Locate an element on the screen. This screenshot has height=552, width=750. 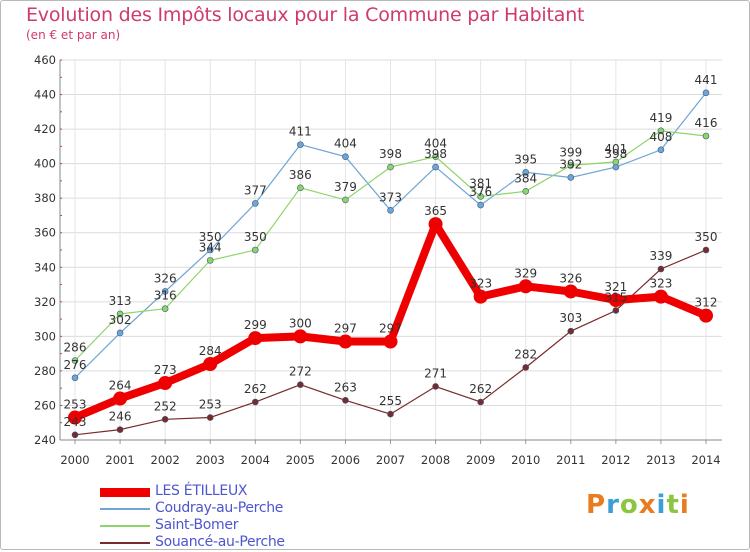
data-label: 381 is located at coordinates (480, 183).